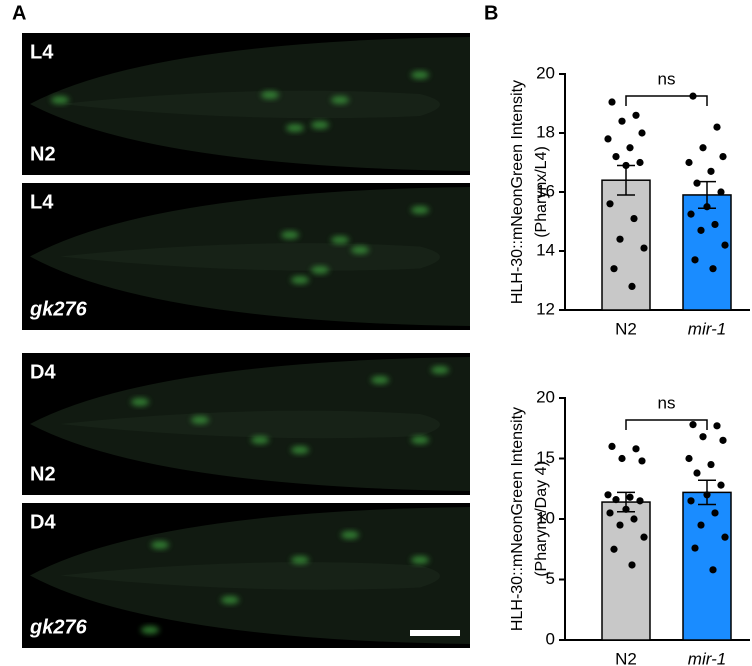 The width and height of the screenshot is (752, 666). What do you see at coordinates (19, 13) in the screenshot?
I see `panel-label: A` at bounding box center [19, 13].